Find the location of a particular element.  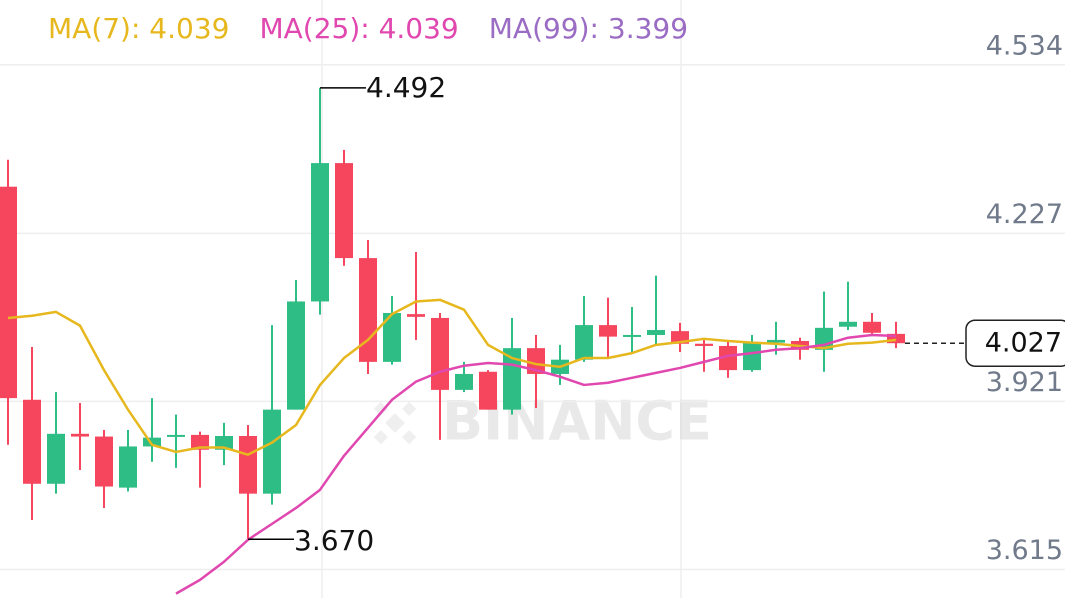

high-label: 4.492 is located at coordinates (406, 87).